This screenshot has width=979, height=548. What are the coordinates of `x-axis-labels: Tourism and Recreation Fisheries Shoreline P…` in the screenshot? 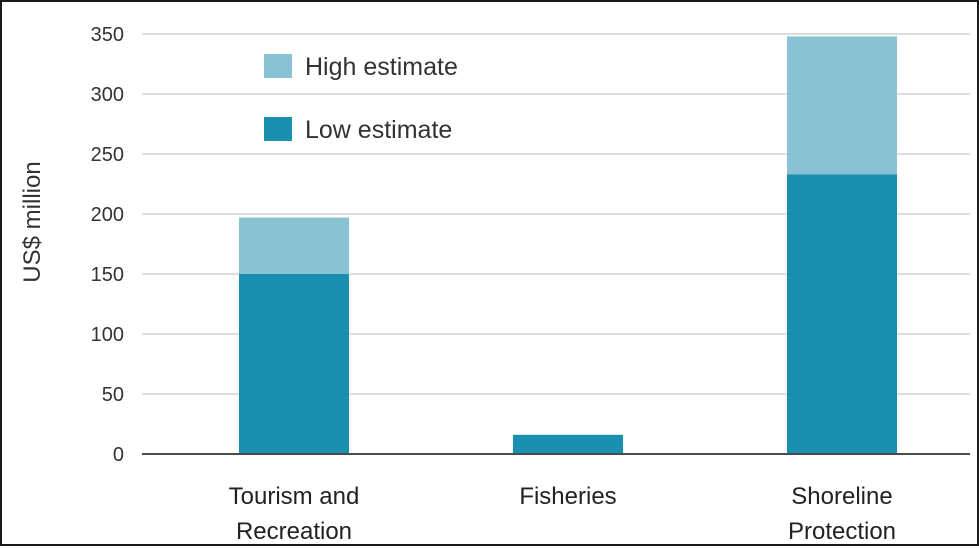 It's located at (562, 514).